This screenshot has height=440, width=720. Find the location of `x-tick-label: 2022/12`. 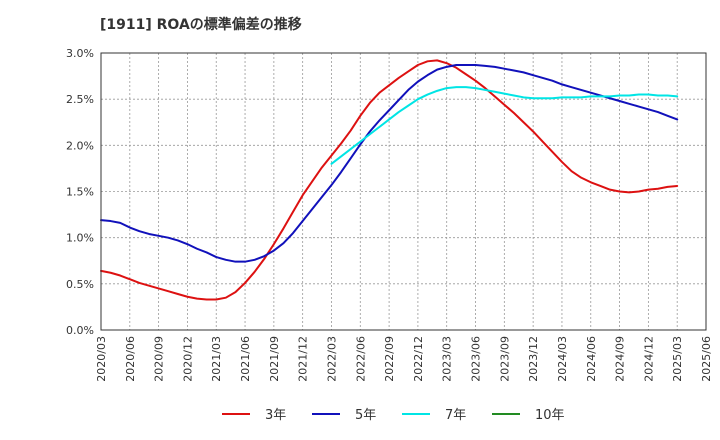

x-tick-label: 2022/12 is located at coordinates (418, 359).